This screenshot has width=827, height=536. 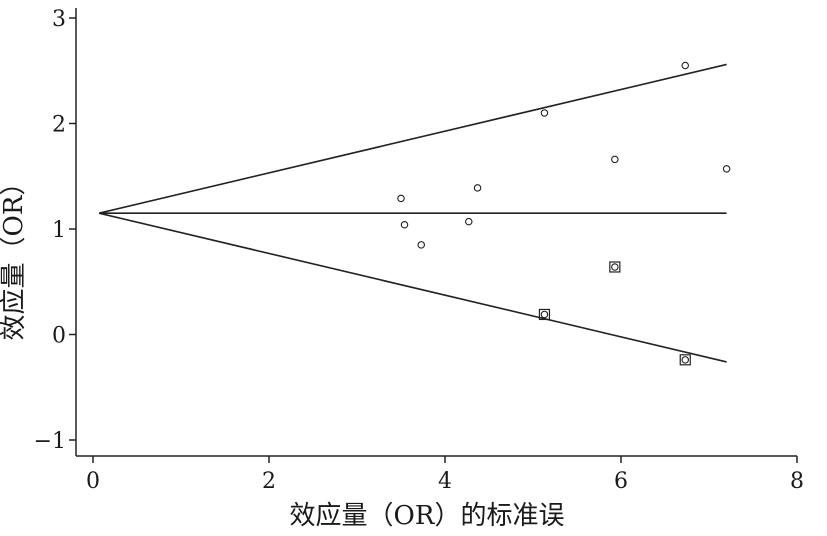 What do you see at coordinates (59, 230) in the screenshot?
I see `y-tick-label: 1` at bounding box center [59, 230].